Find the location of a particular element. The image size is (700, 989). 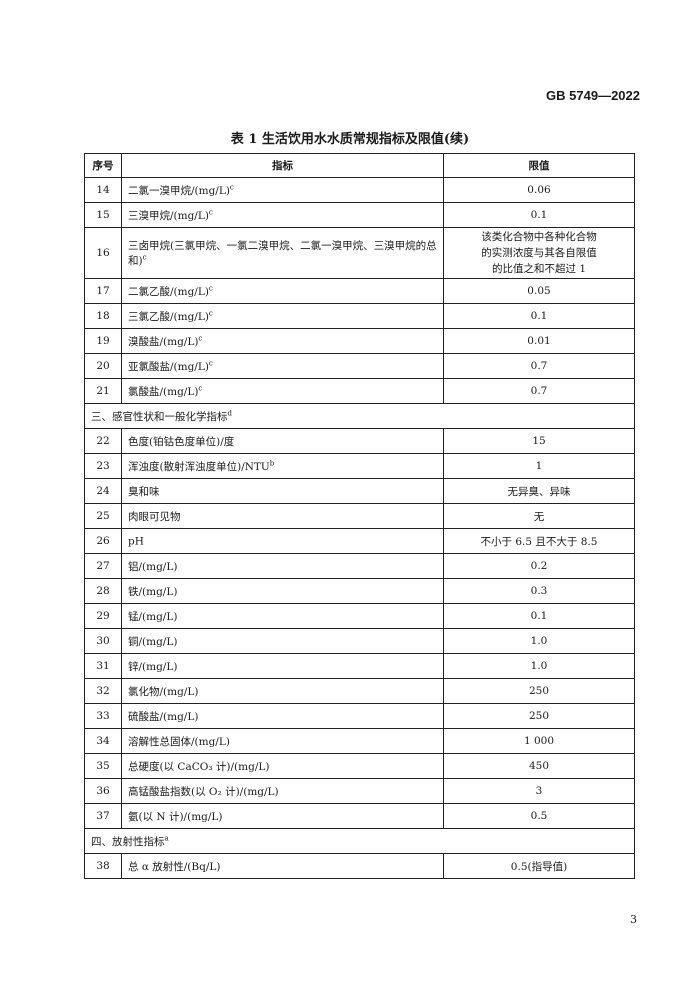

table-row: 21 氯酸盐/(mg/L)c 0.7 is located at coordinates (359, 391).